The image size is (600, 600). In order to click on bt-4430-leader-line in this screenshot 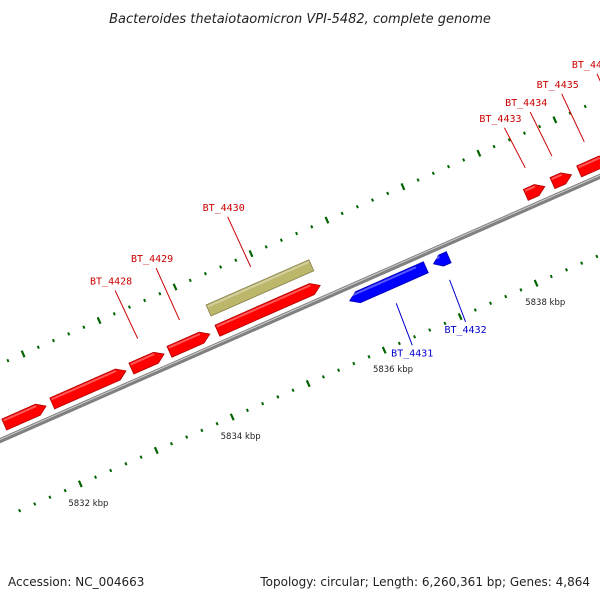, I will do `click(239, 242)`.